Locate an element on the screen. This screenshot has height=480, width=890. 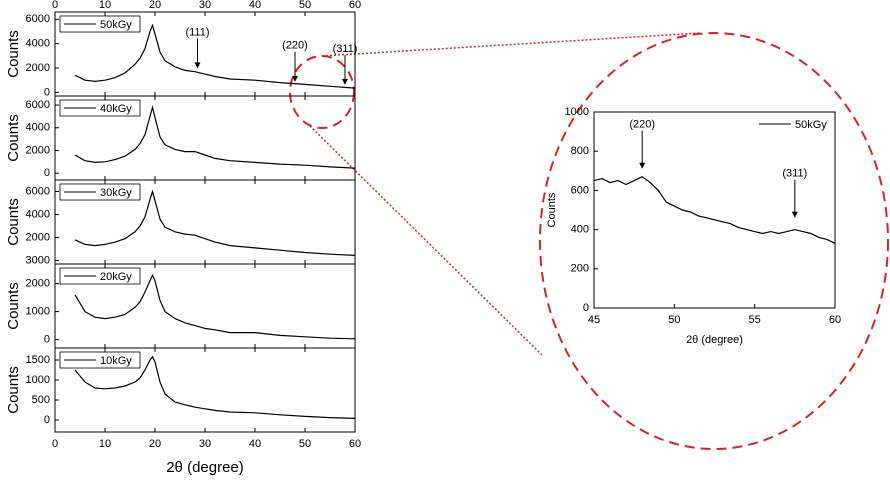
y-tick-label: 500 is located at coordinates (41, 400).